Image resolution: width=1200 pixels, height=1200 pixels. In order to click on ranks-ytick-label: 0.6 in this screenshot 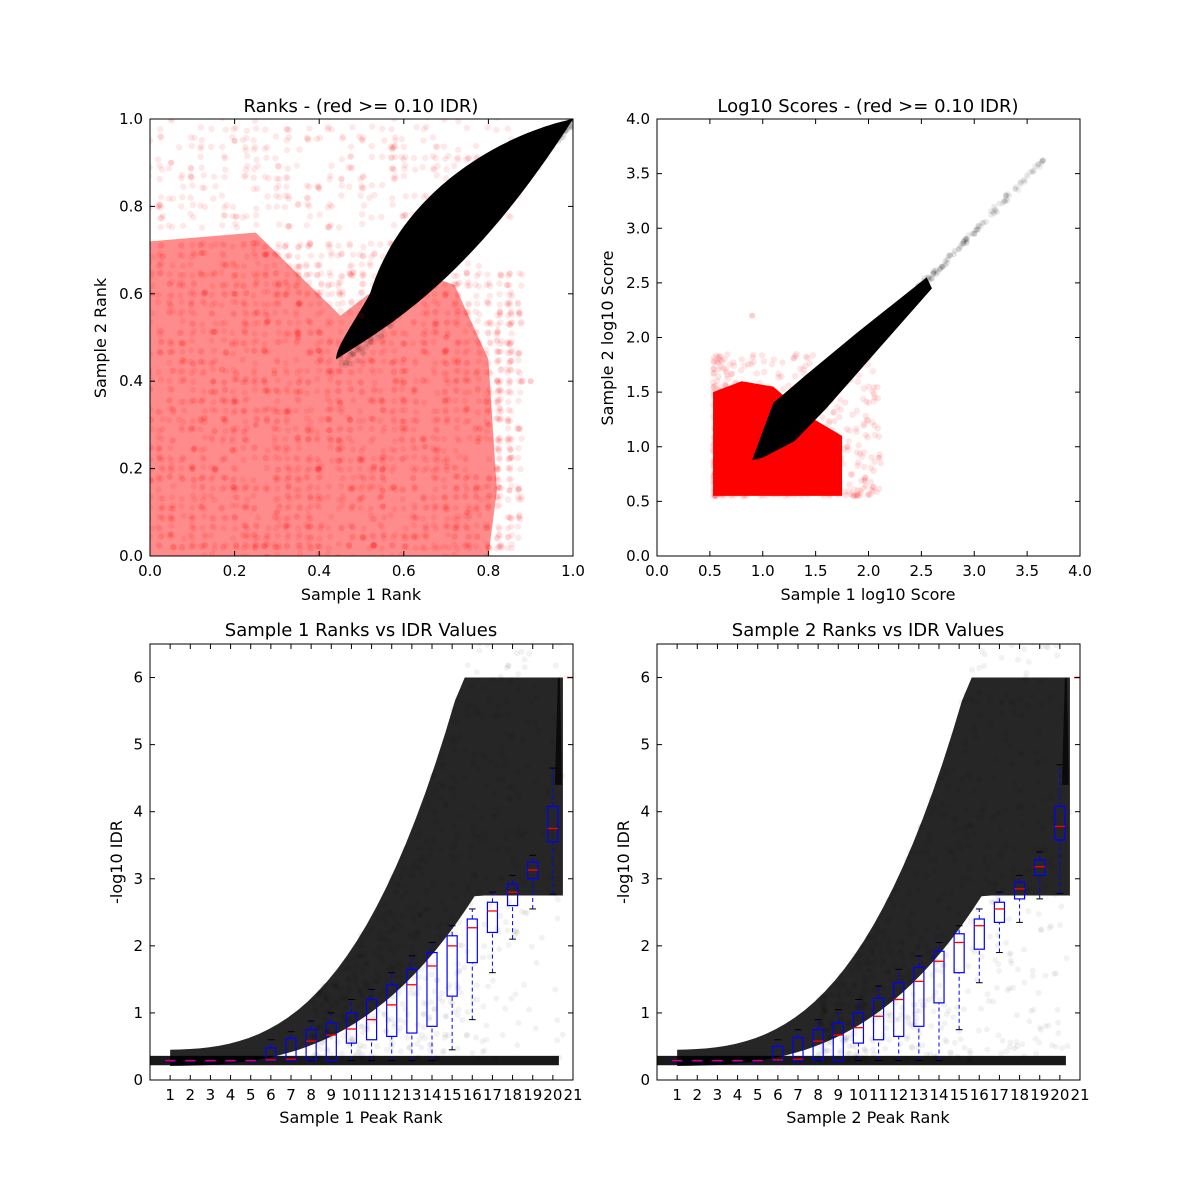, I will do `click(131, 294)`.